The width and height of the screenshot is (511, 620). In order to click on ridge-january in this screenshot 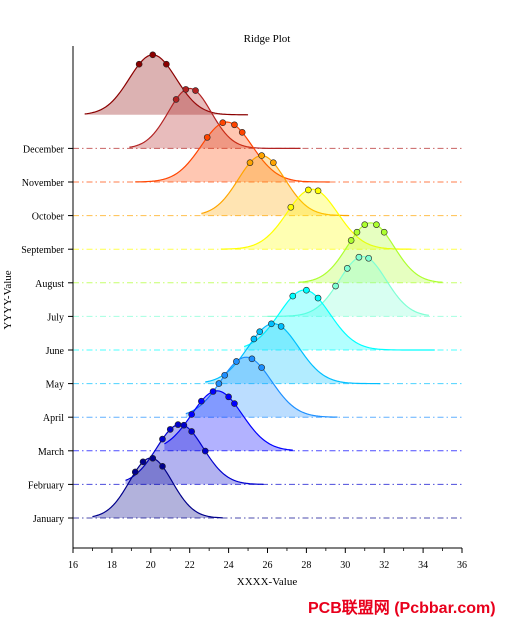, I will do `click(267, 486)`.